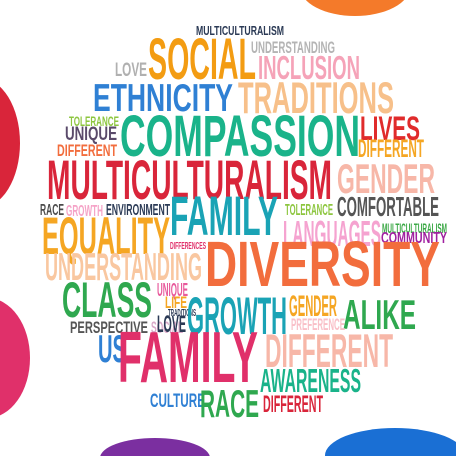  Describe the element at coordinates (91, 133) in the screenshot. I see `word-unique-8: UNIQUE` at that location.